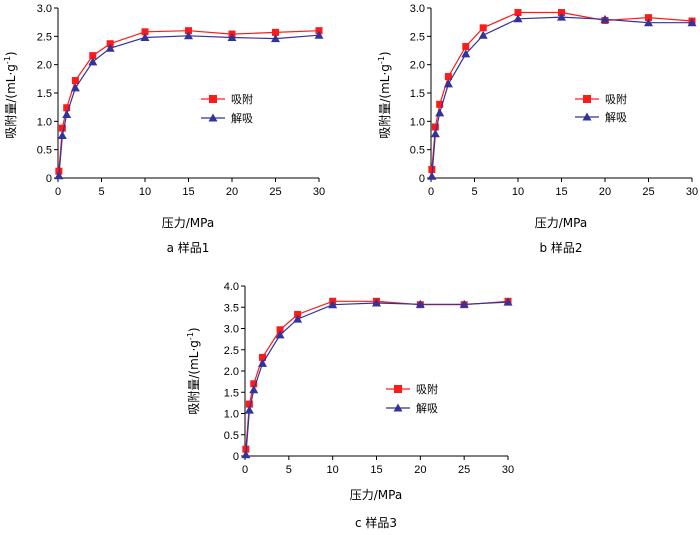 This screenshot has height=535, width=700. I want to click on chart-c-x-tick-label: 10, so click(333, 470).